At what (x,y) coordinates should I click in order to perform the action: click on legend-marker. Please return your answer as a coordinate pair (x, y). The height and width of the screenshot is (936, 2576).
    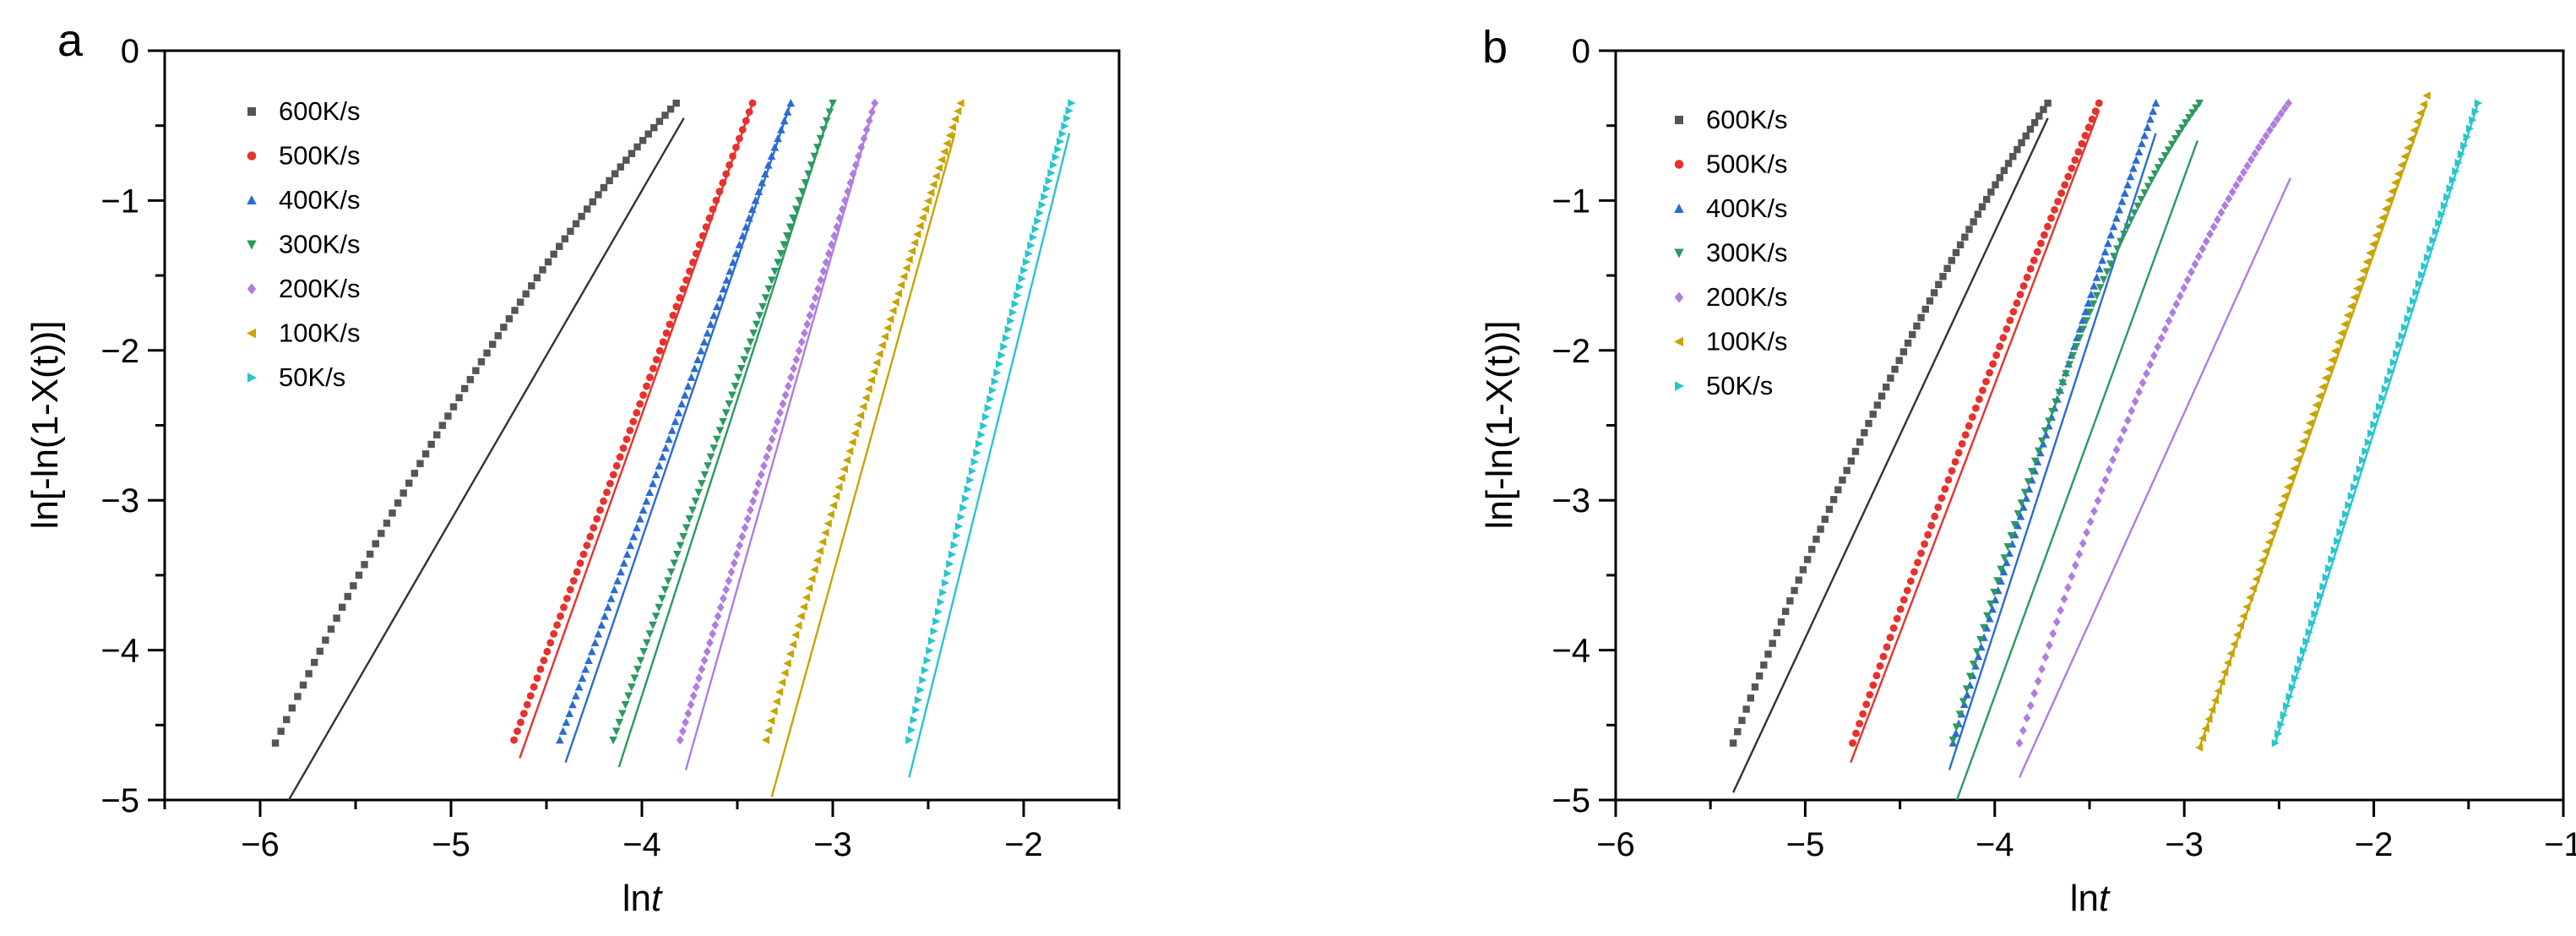
    Looking at the image, I should click on (1679, 297).